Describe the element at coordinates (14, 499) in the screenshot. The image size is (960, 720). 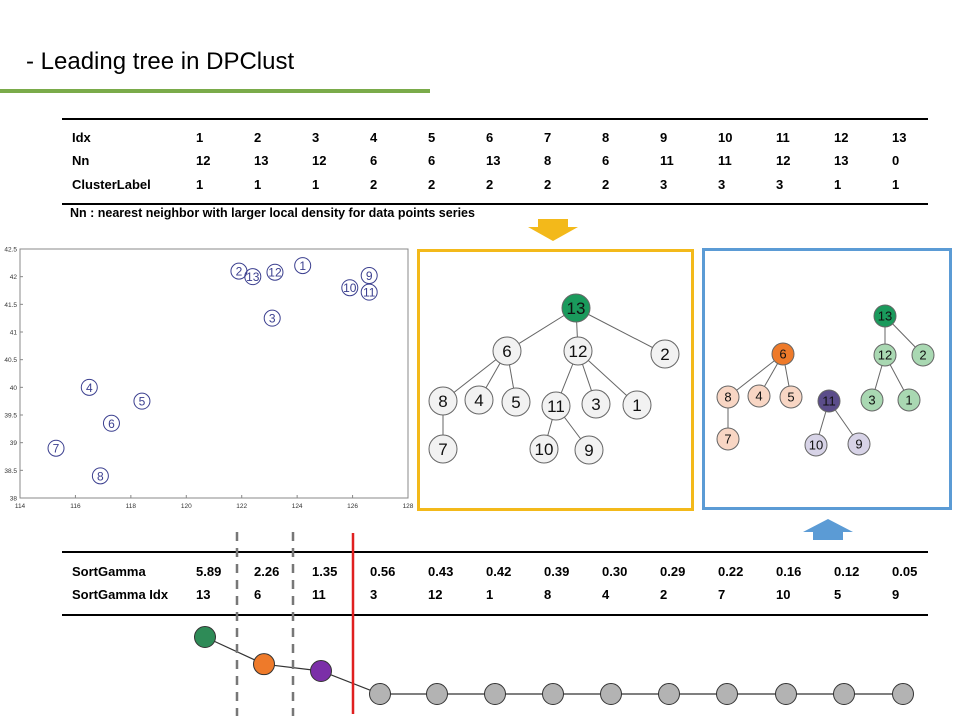
I see `y-tick-label: 38` at that location.